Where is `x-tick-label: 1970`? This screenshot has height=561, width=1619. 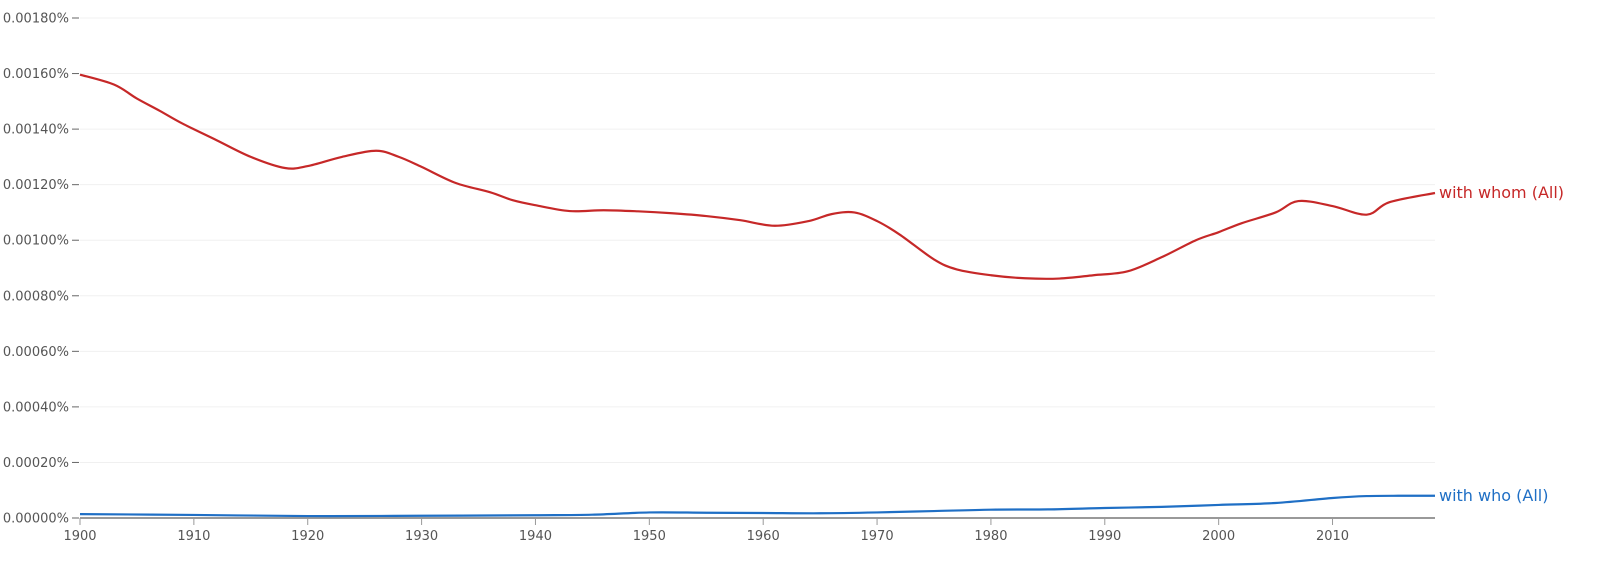 x-tick-label: 1970 is located at coordinates (877, 536).